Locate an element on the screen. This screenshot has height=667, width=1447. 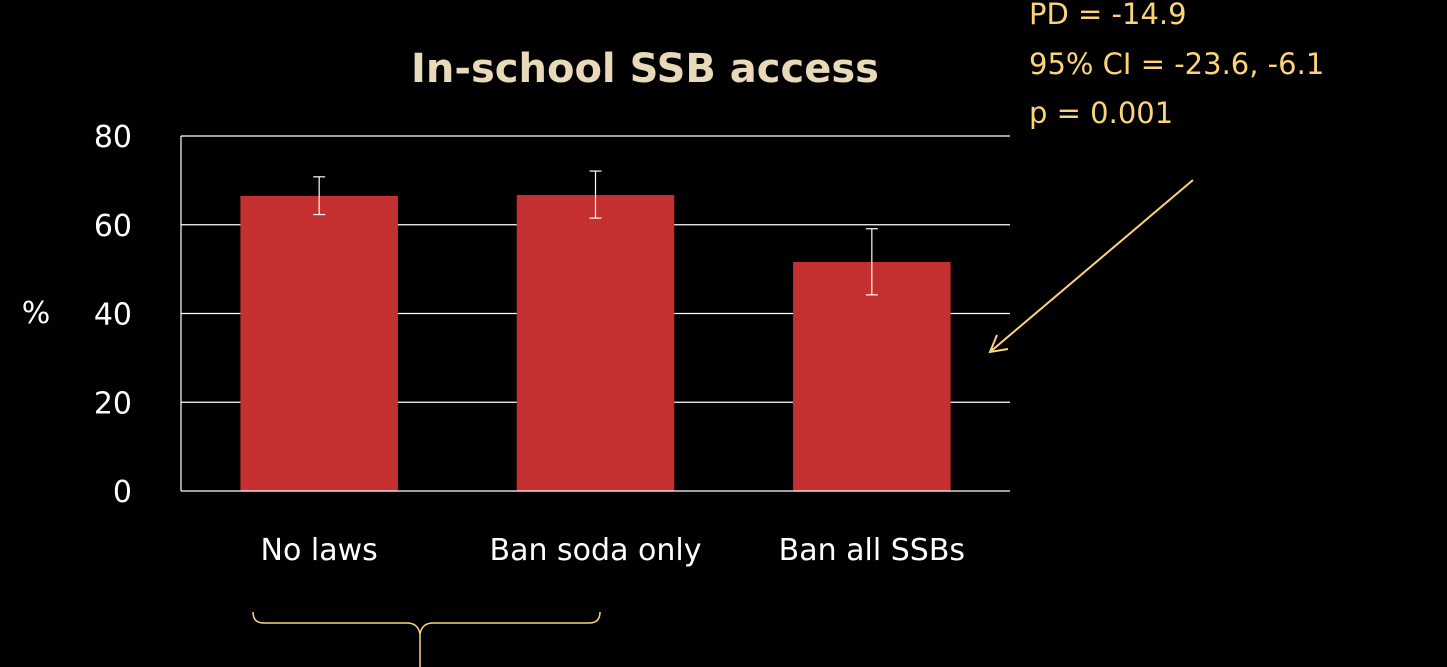
x-tick-label-0: No laws is located at coordinates (319, 550).